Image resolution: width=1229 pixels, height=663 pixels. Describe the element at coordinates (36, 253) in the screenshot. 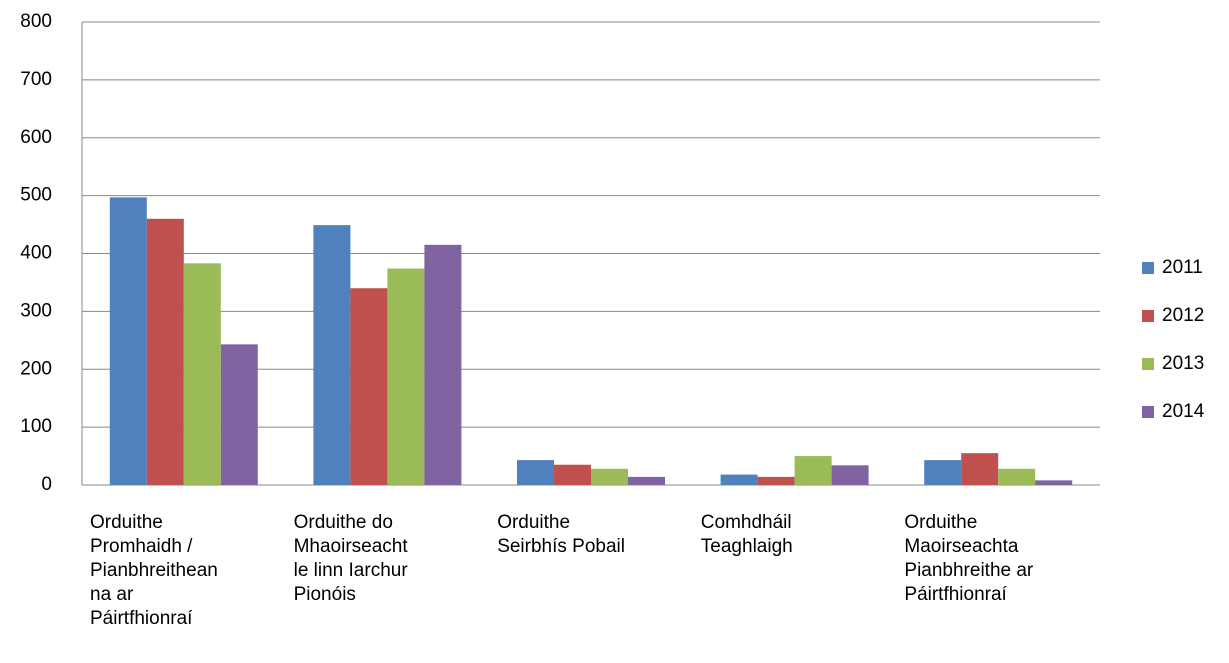

I see `y-tick-label: 400` at that location.